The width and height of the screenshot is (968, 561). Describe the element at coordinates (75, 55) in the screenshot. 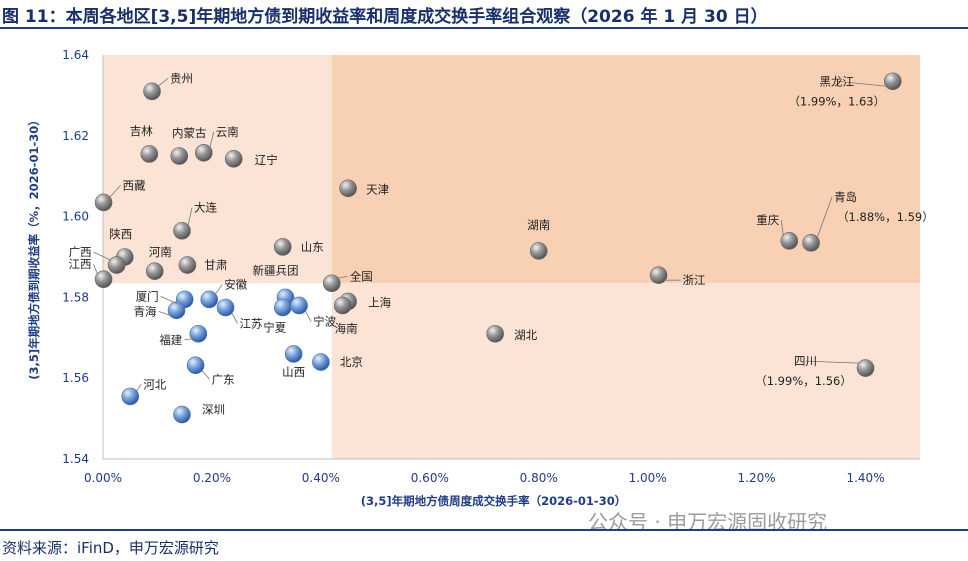

I see `y-tick-label: 1.64` at that location.